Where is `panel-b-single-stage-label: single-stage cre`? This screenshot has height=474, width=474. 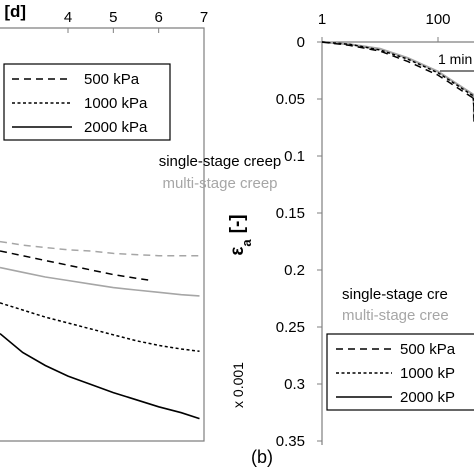 panel-b-single-stage-label: single-stage cre is located at coordinates (395, 294).